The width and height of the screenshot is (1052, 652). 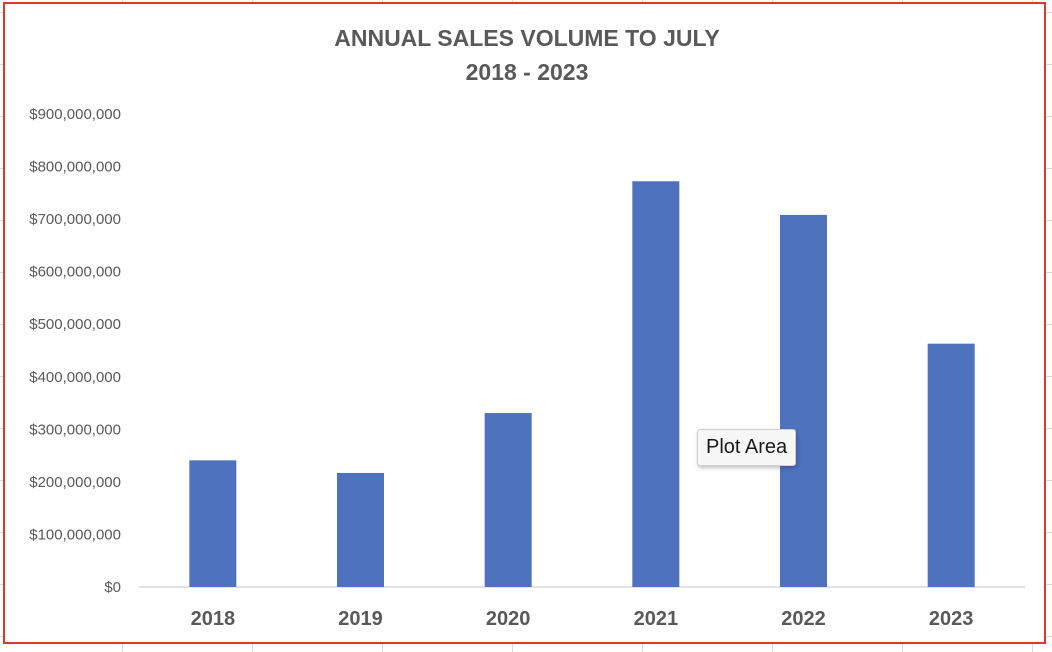 I want to click on bar-2020, so click(x=508, y=500).